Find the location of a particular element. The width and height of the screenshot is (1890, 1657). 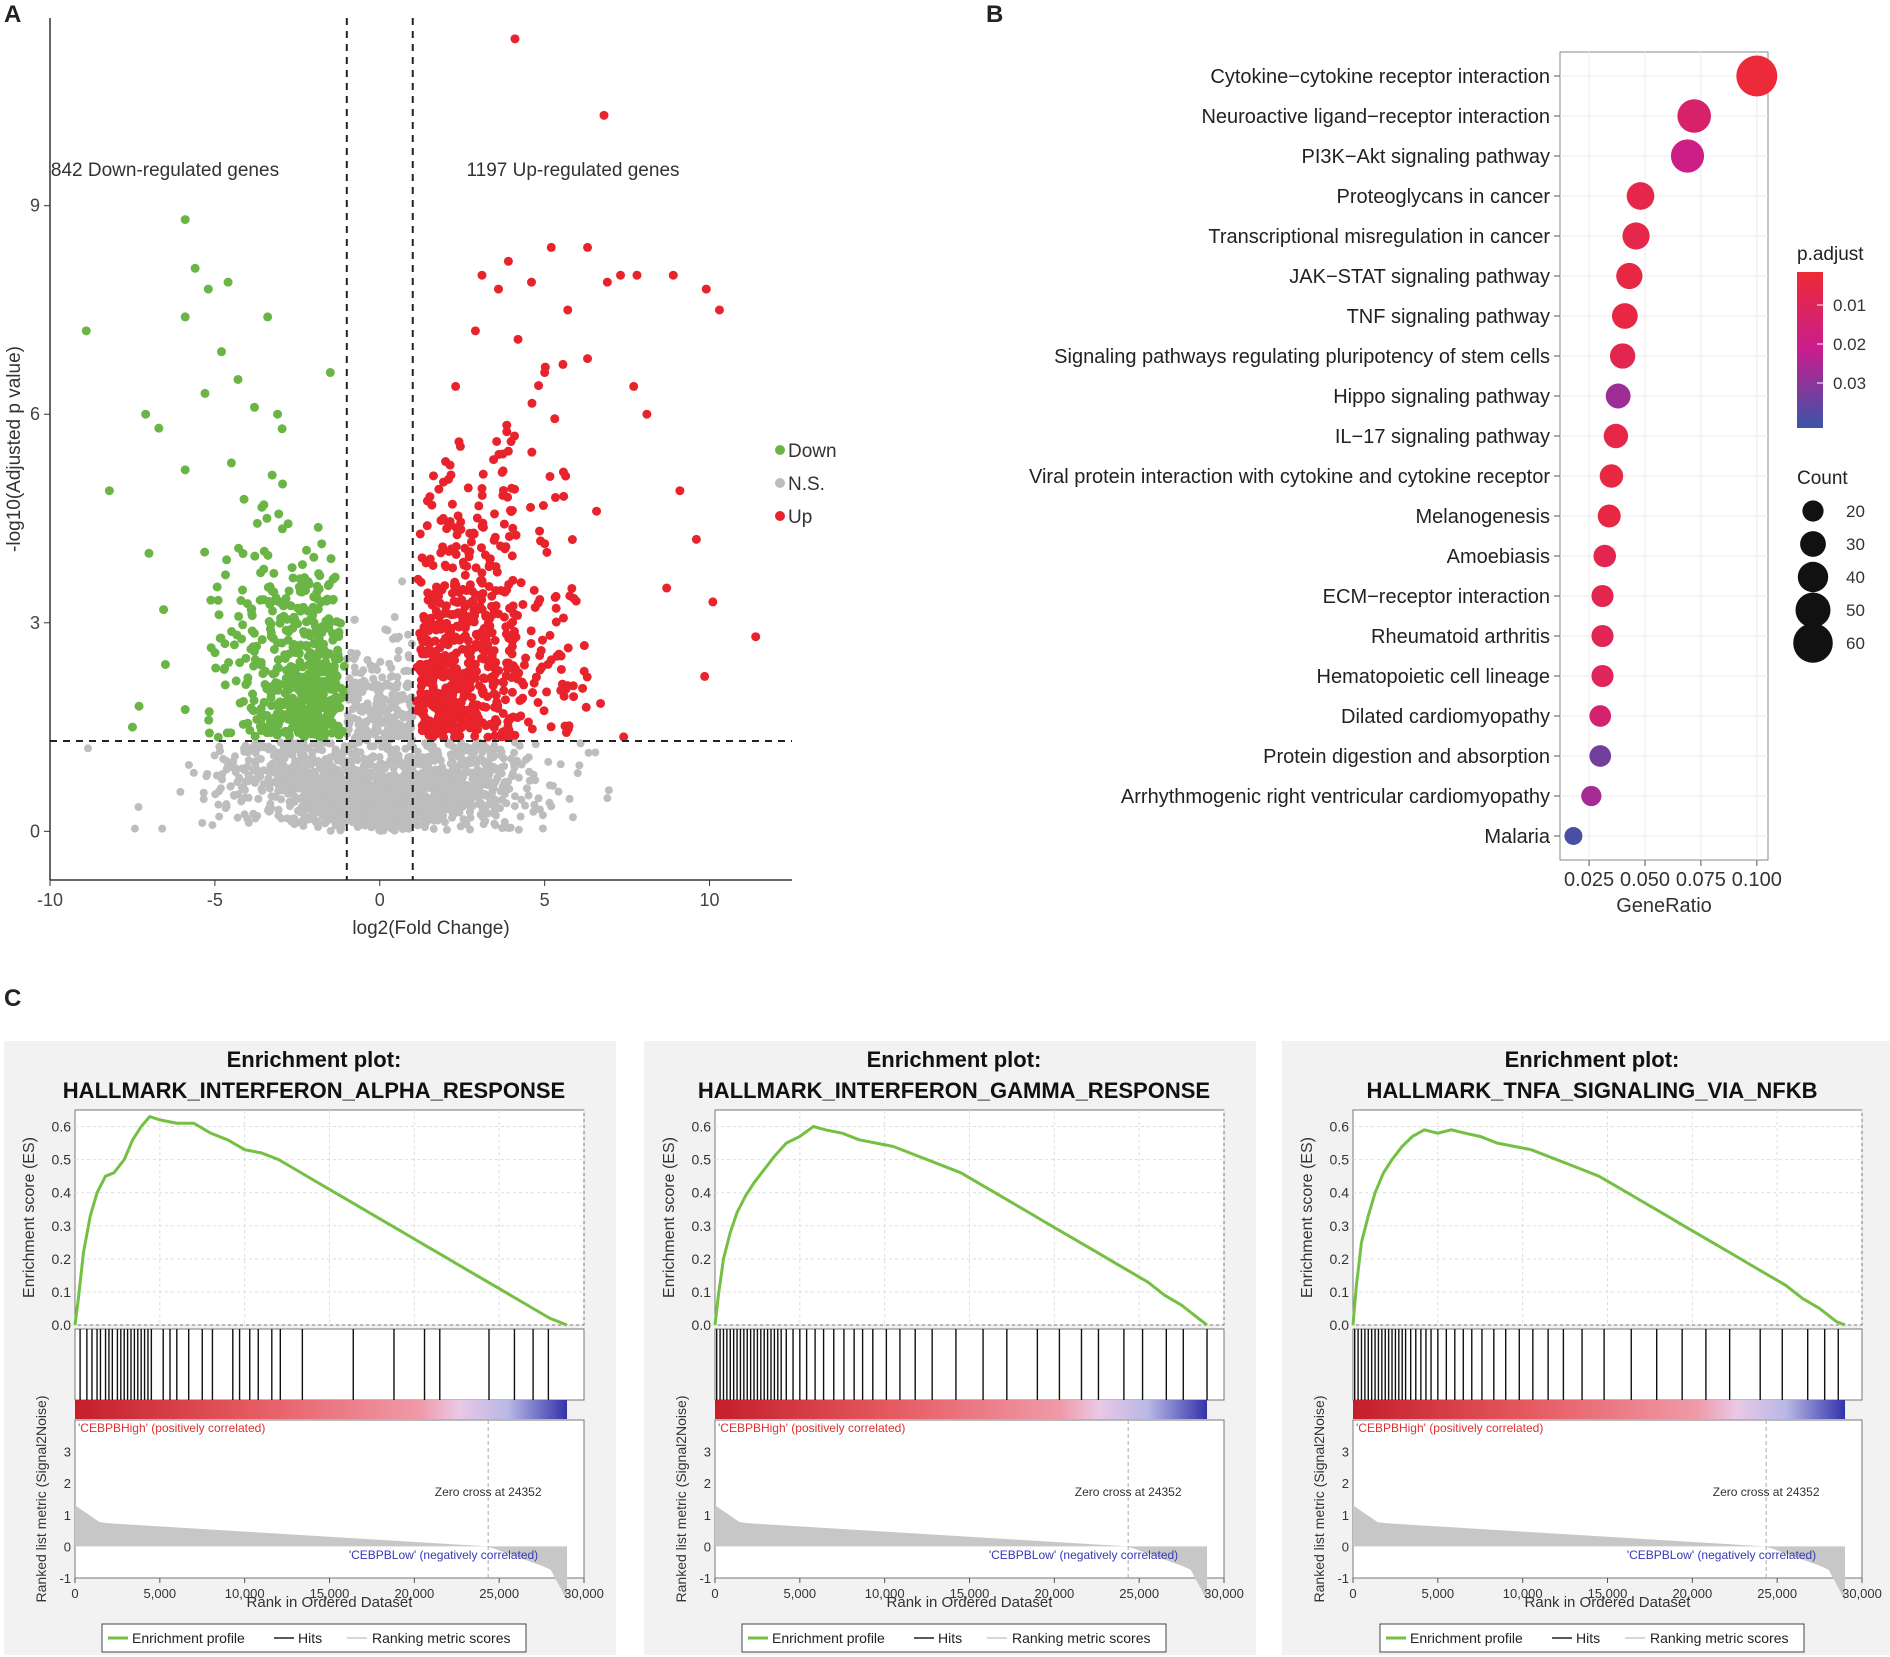

rank-x-tick-label: 0 is located at coordinates (1352, 1593).